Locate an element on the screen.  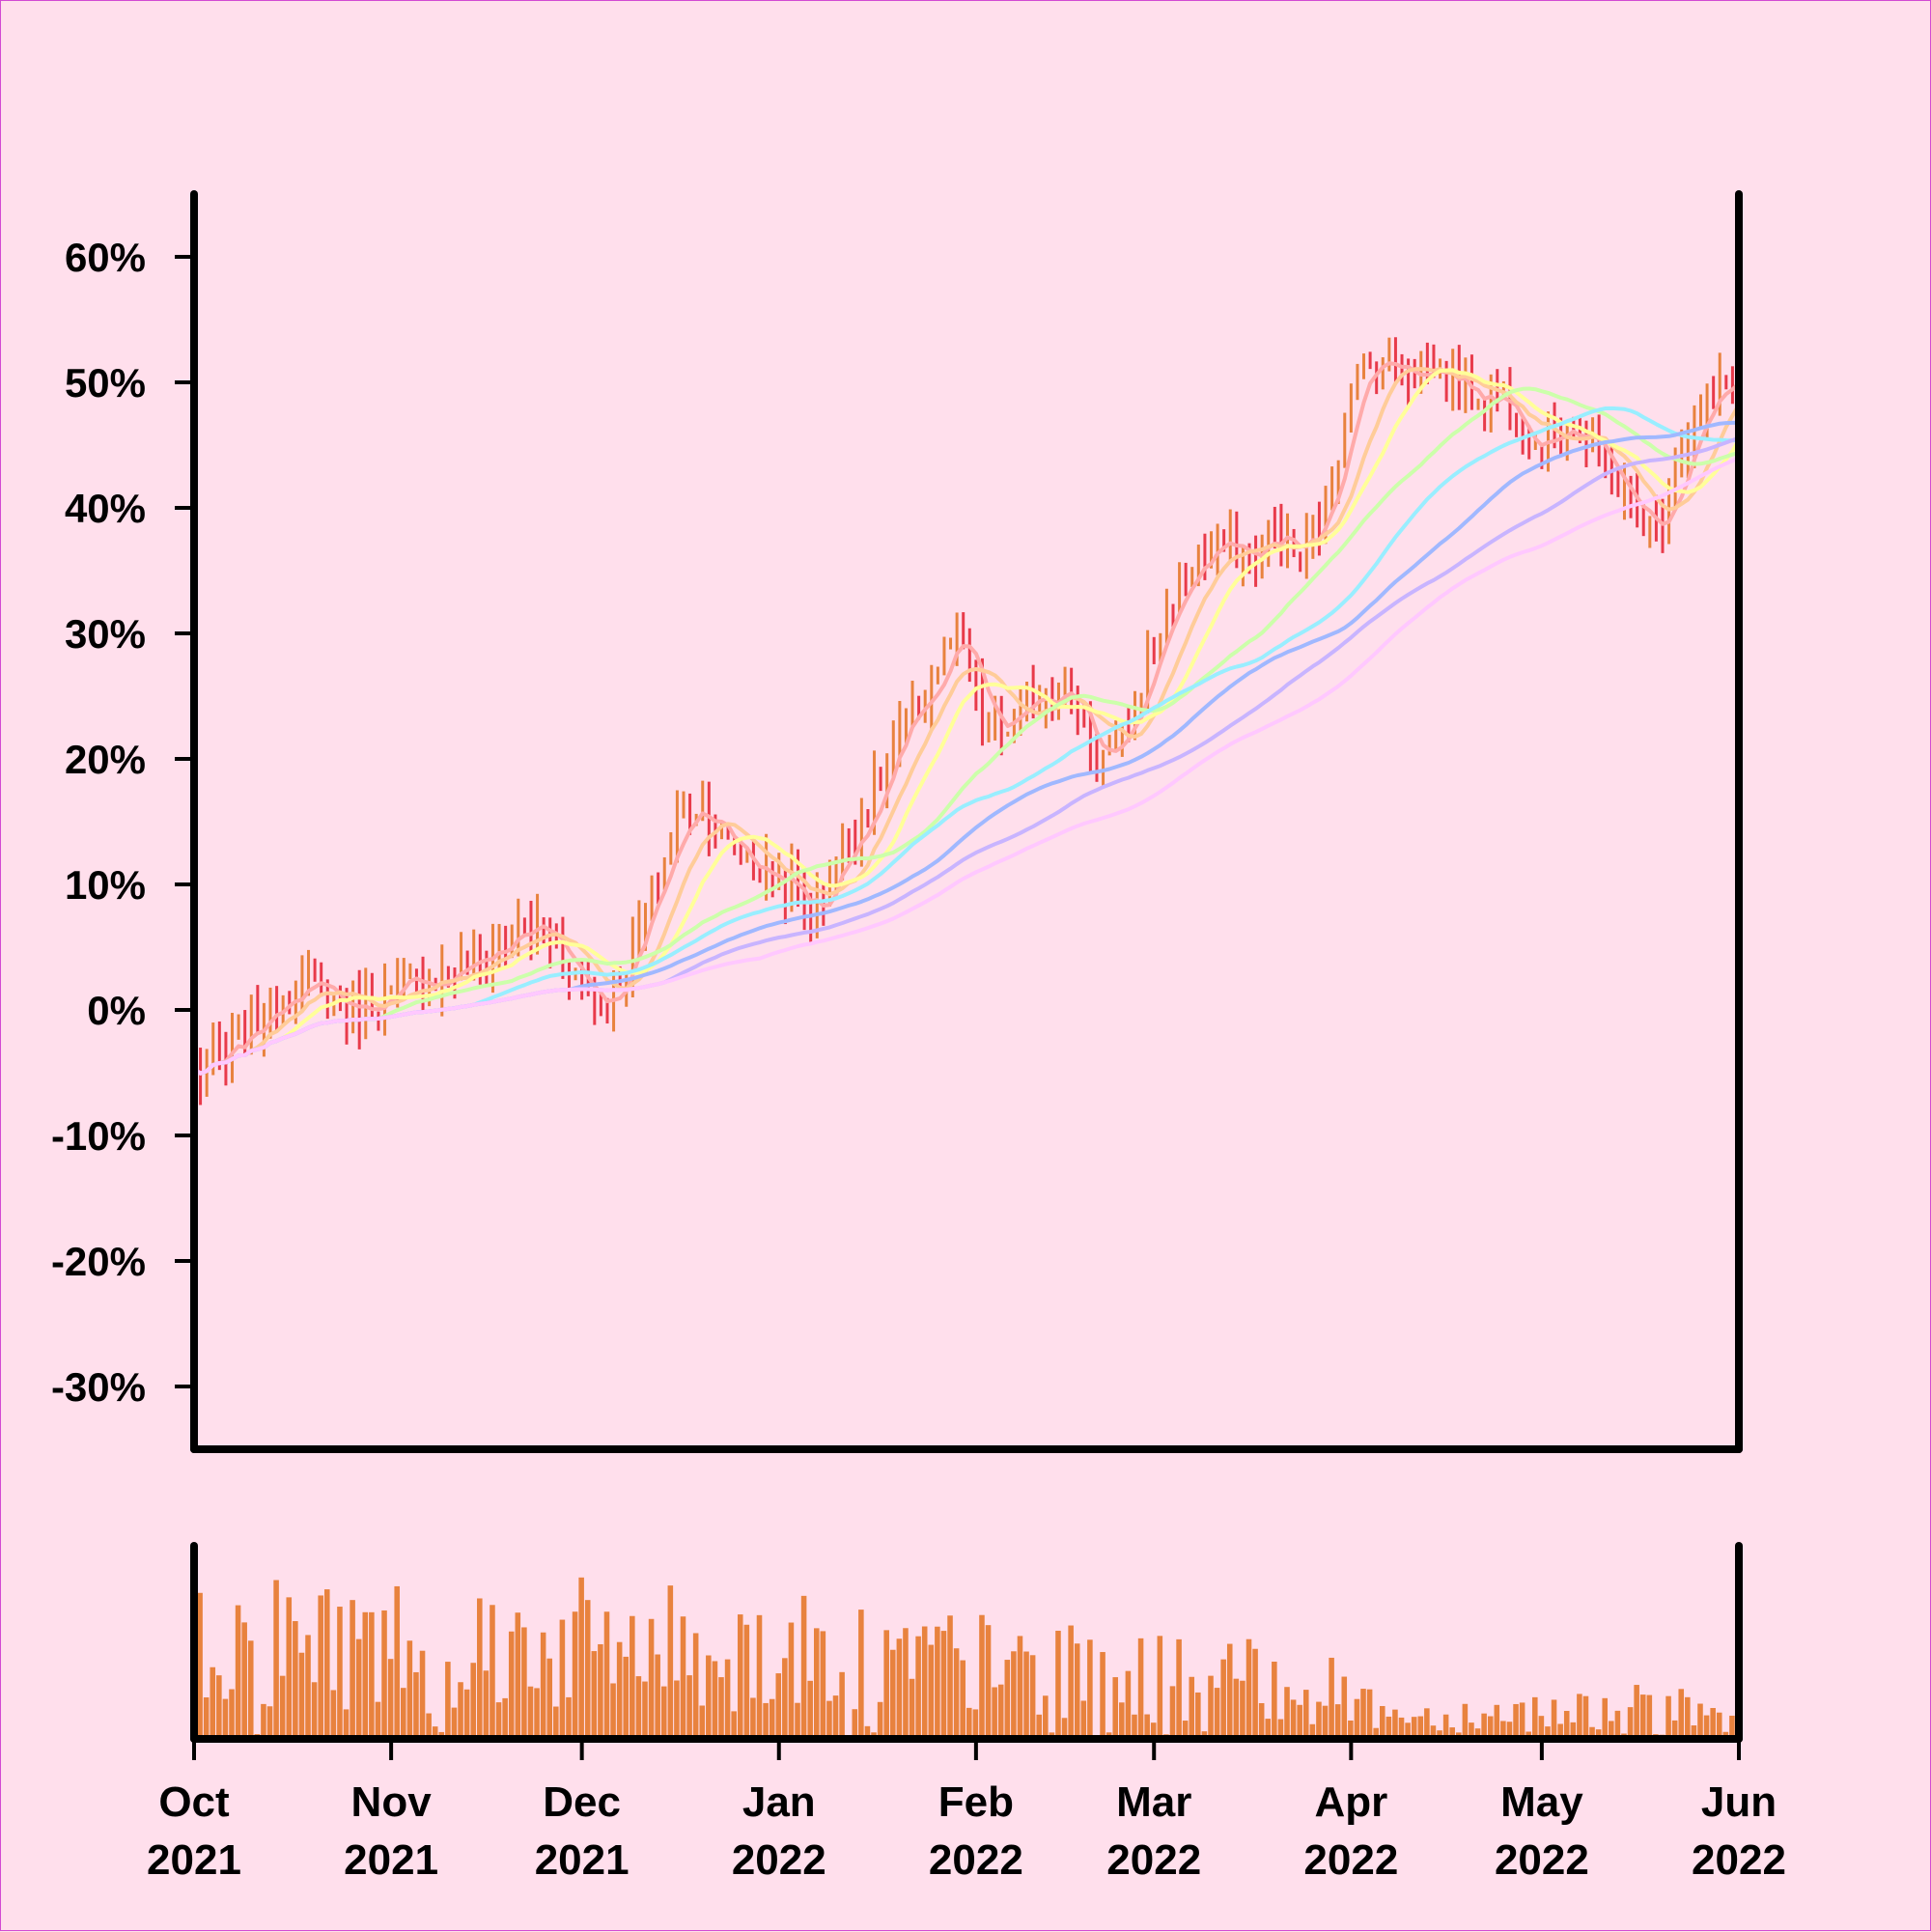
x-tick-year-label: 2022 is located at coordinates (1350, 1860).